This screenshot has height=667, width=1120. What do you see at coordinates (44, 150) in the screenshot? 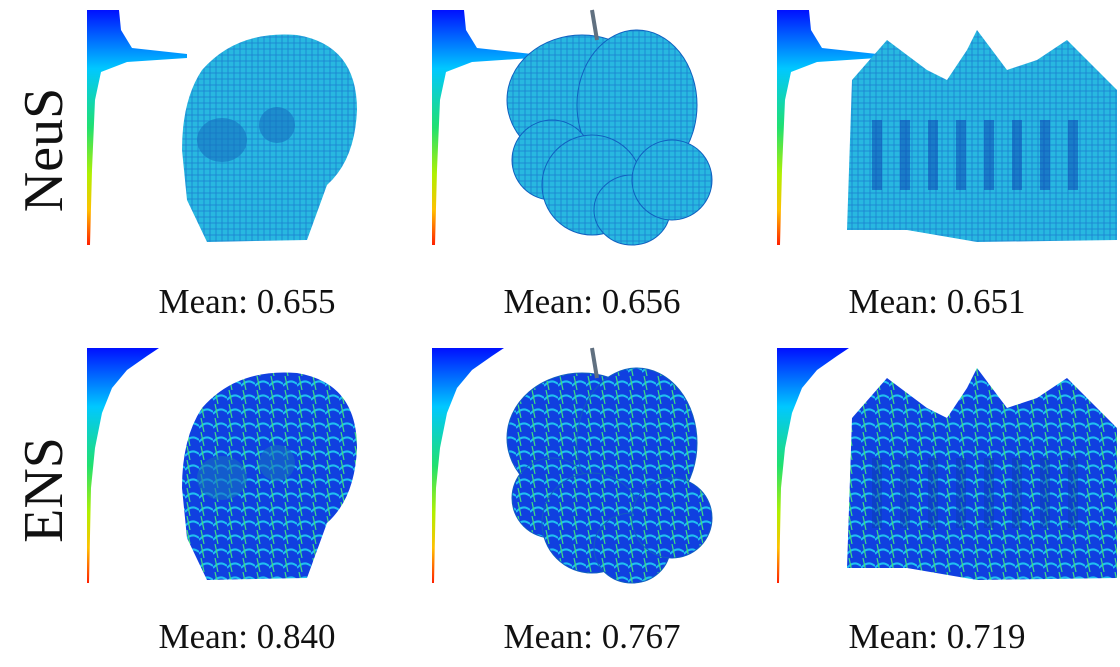
I see `row-label: NeuS` at bounding box center [44, 150].